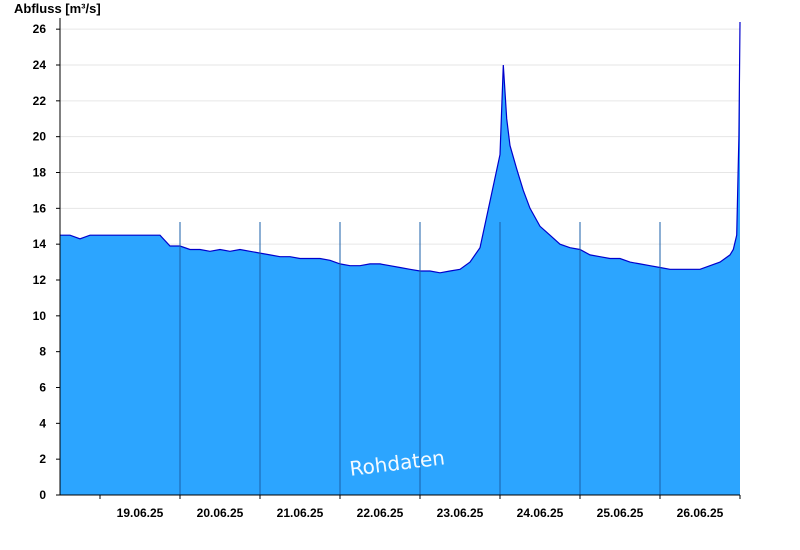 This screenshot has width=800, height=550. I want to click on y-tick-label: 2, so click(42, 459).